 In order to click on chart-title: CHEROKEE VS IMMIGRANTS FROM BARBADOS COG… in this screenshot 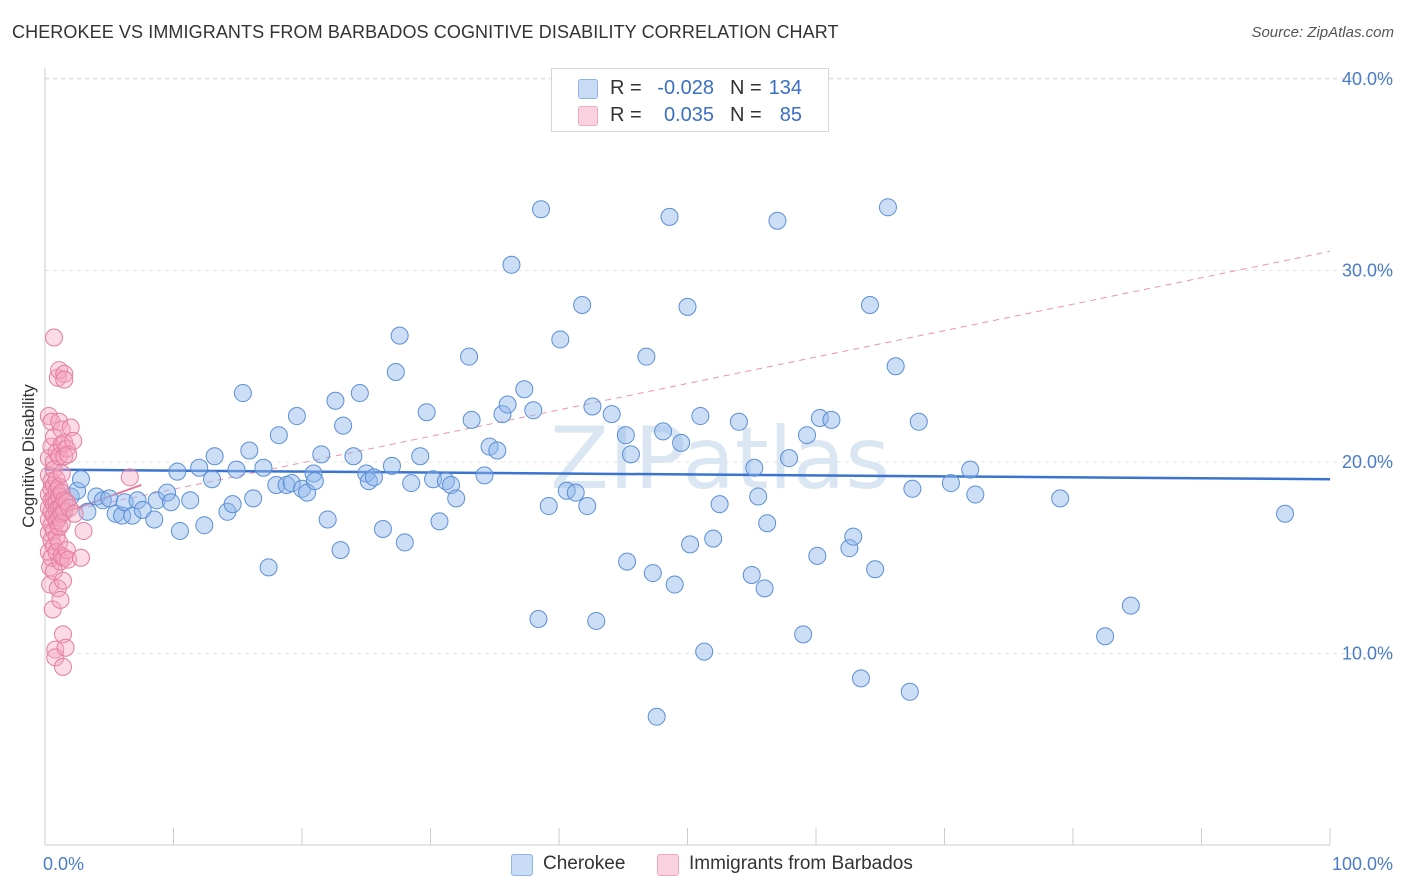, I will do `click(425, 32)`.